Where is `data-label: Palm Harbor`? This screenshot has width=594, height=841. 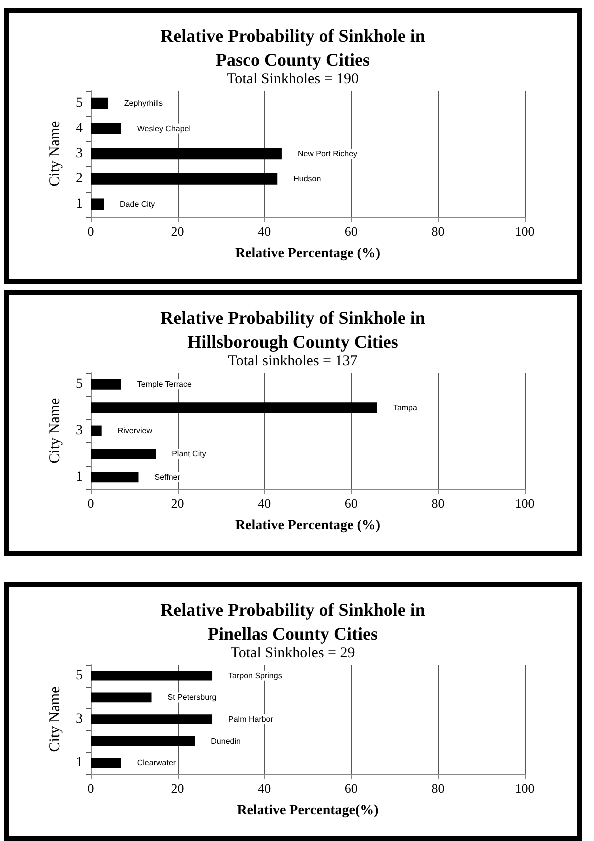
data-label: Palm Harbor is located at coordinates (251, 719).